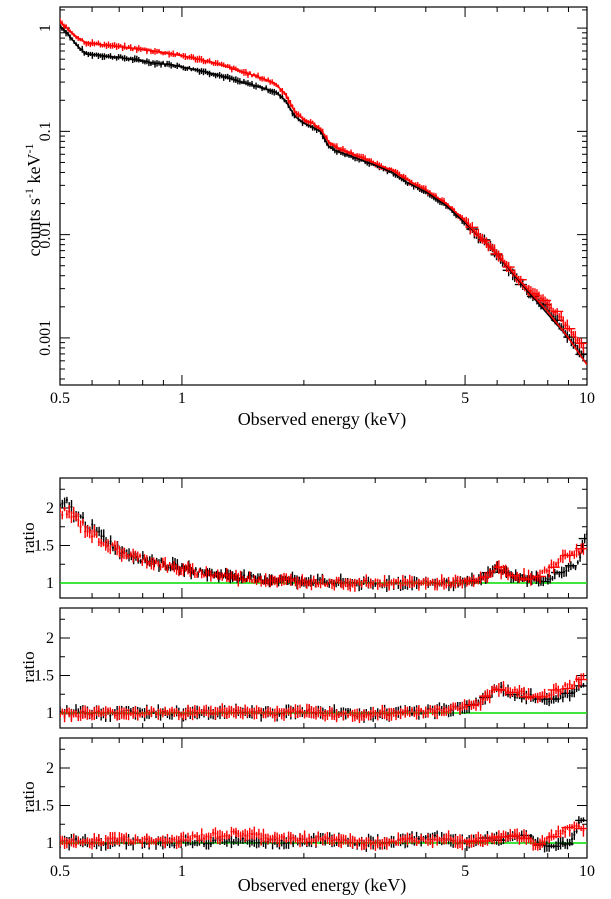 The height and width of the screenshot is (899, 611). I want to click on y-tick-label: 0.01, so click(45, 235).